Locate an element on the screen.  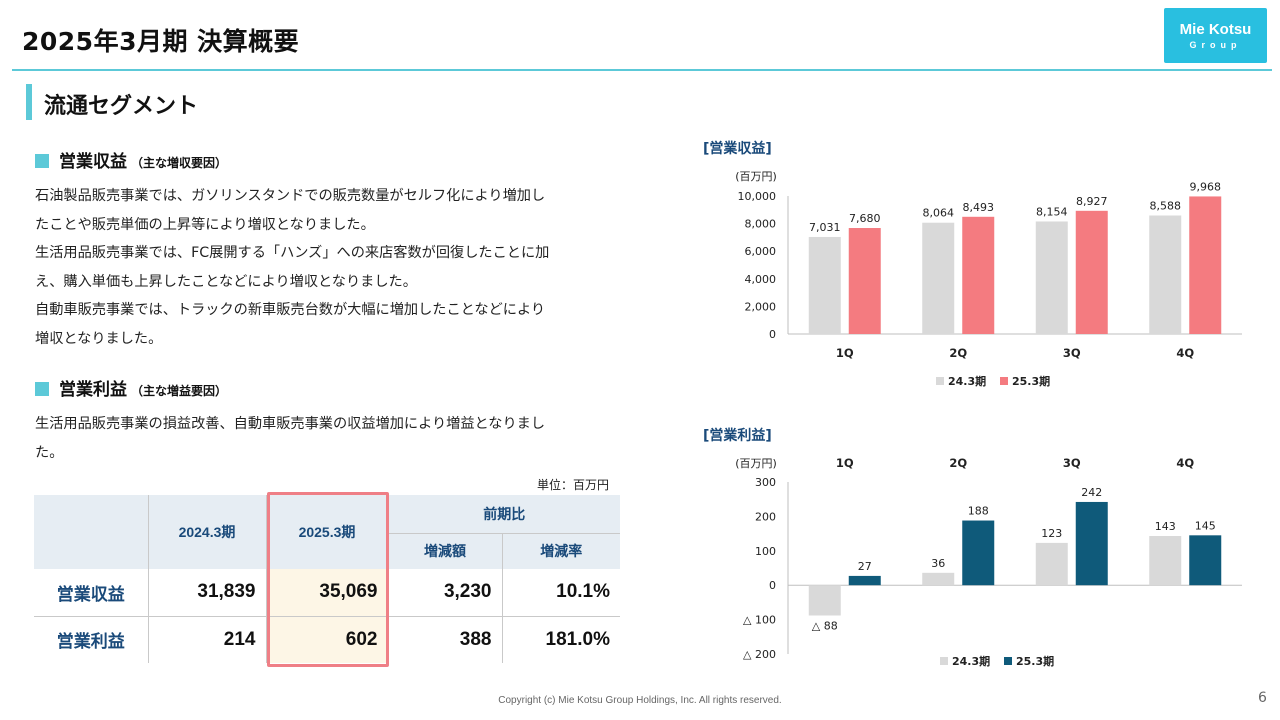
y-tick-label: 0 is located at coordinates (772, 585).